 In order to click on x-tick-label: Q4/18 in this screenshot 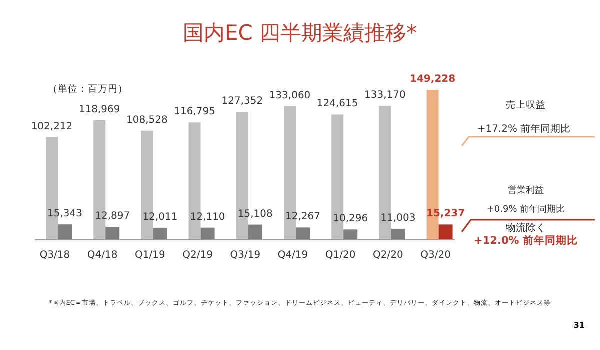, I will do `click(102, 255)`.